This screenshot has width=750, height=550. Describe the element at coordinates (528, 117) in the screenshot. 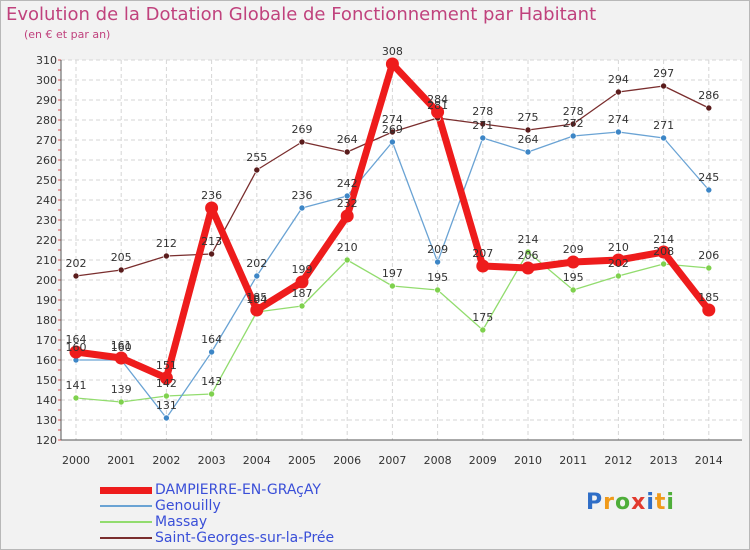

I see `data-label-3: 275` at that location.